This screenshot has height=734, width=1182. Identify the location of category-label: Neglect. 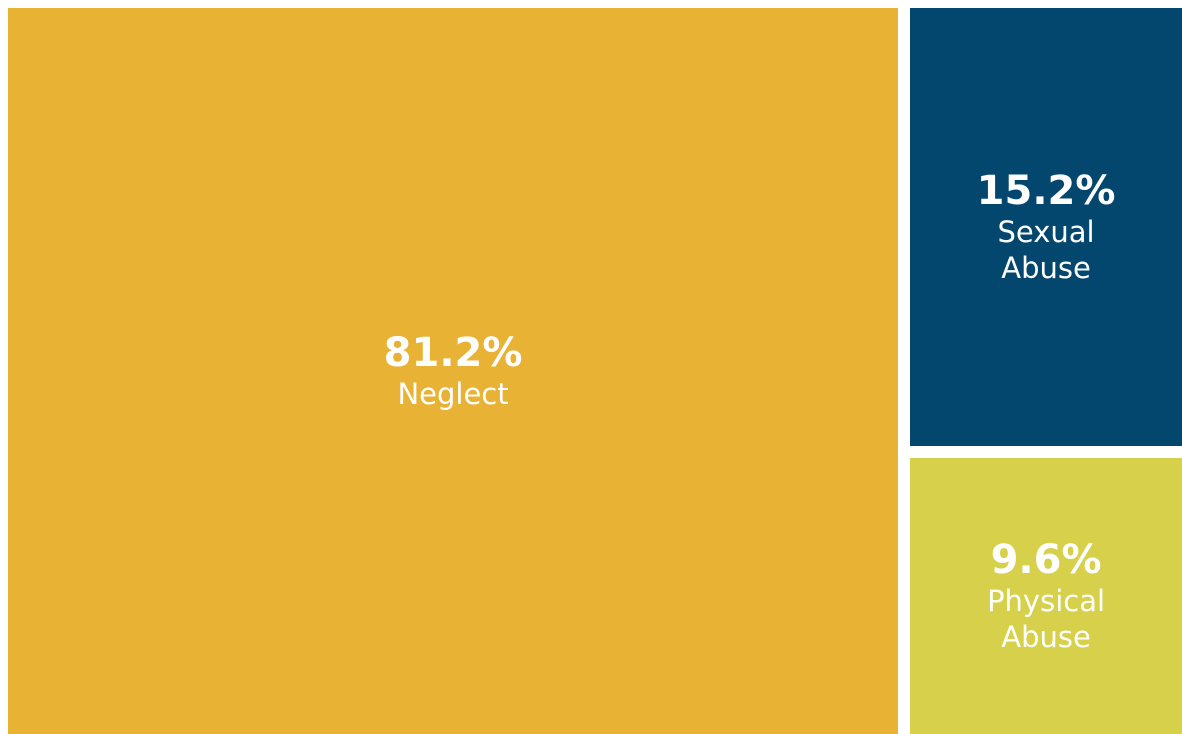
(453, 394).